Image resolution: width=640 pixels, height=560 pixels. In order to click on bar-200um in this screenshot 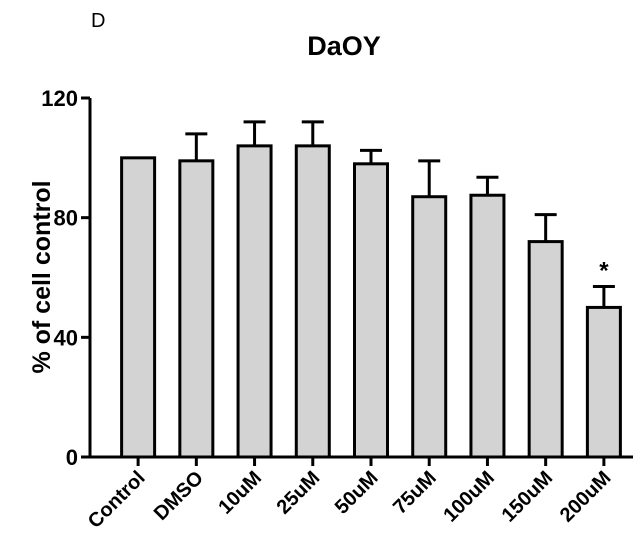, I will do `click(603, 382)`.